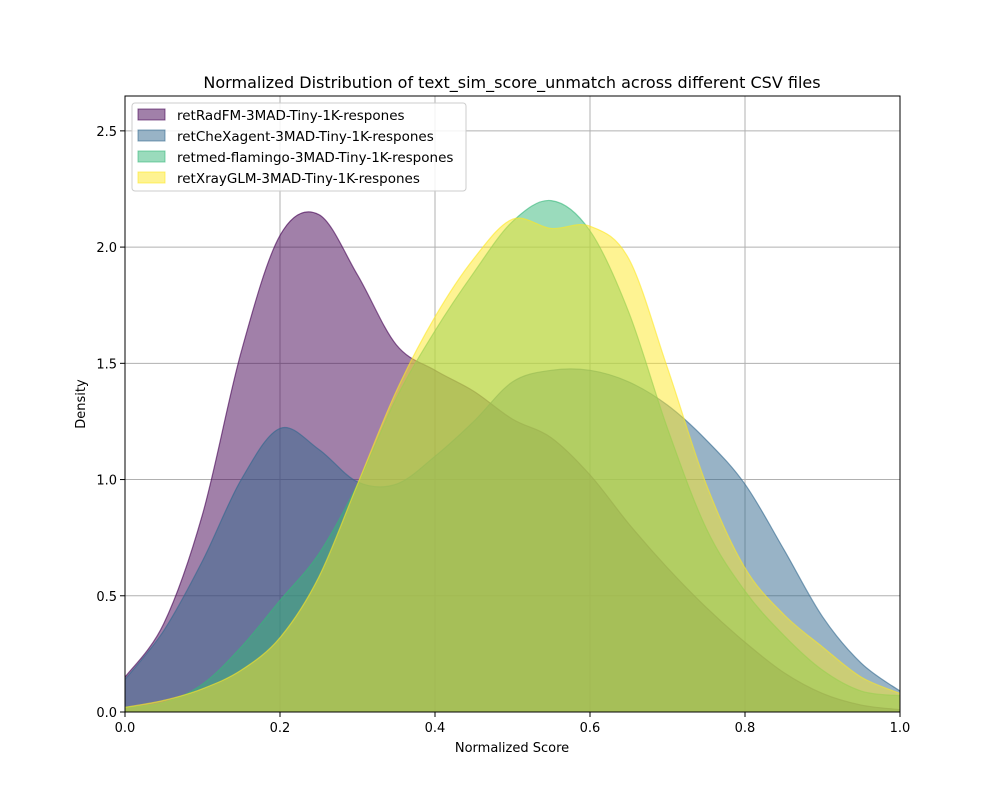 This screenshot has height=800, width=1000. I want to click on legend-label-2: retCheXagent-3MAD-Tiny-1K-respones, so click(305, 137).